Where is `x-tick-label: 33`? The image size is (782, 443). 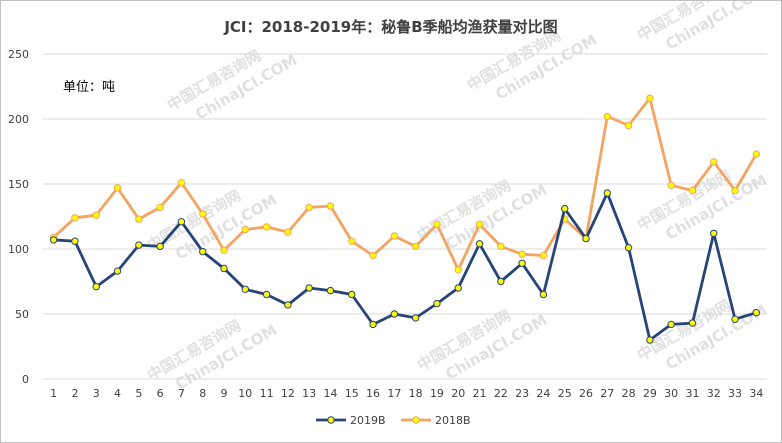
x-tick-label: 33 is located at coordinates (735, 393).